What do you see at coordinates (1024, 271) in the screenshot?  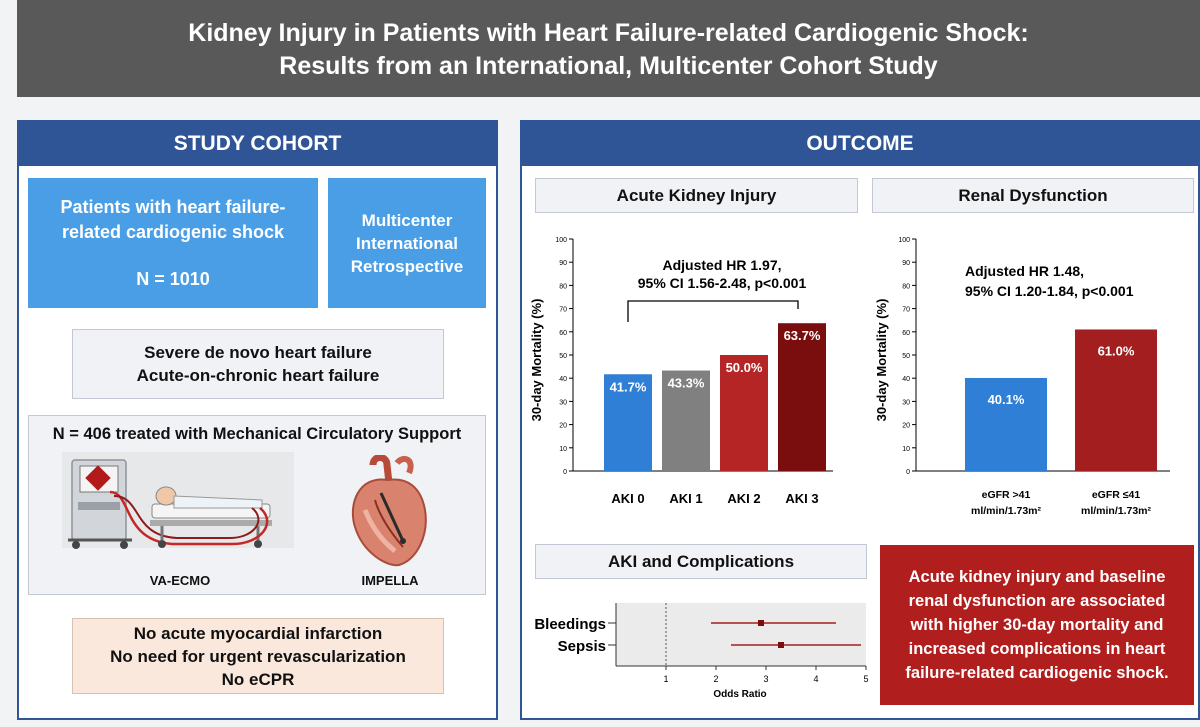 I see `renal-annotation-line-1: Adjusted HR 1.48,` at bounding box center [1024, 271].